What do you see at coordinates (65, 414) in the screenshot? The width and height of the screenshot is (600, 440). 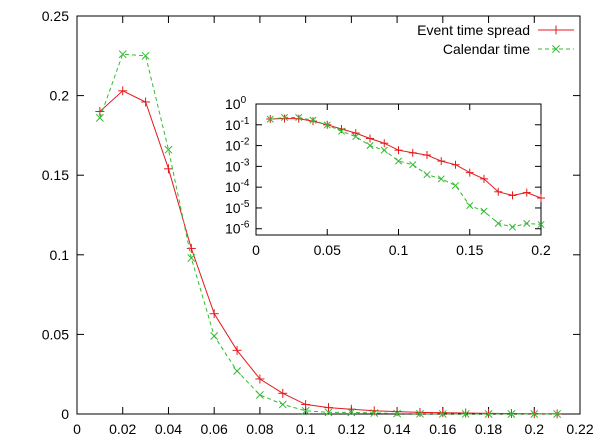 I see `main-y-tick-label-0: 0` at bounding box center [65, 414].